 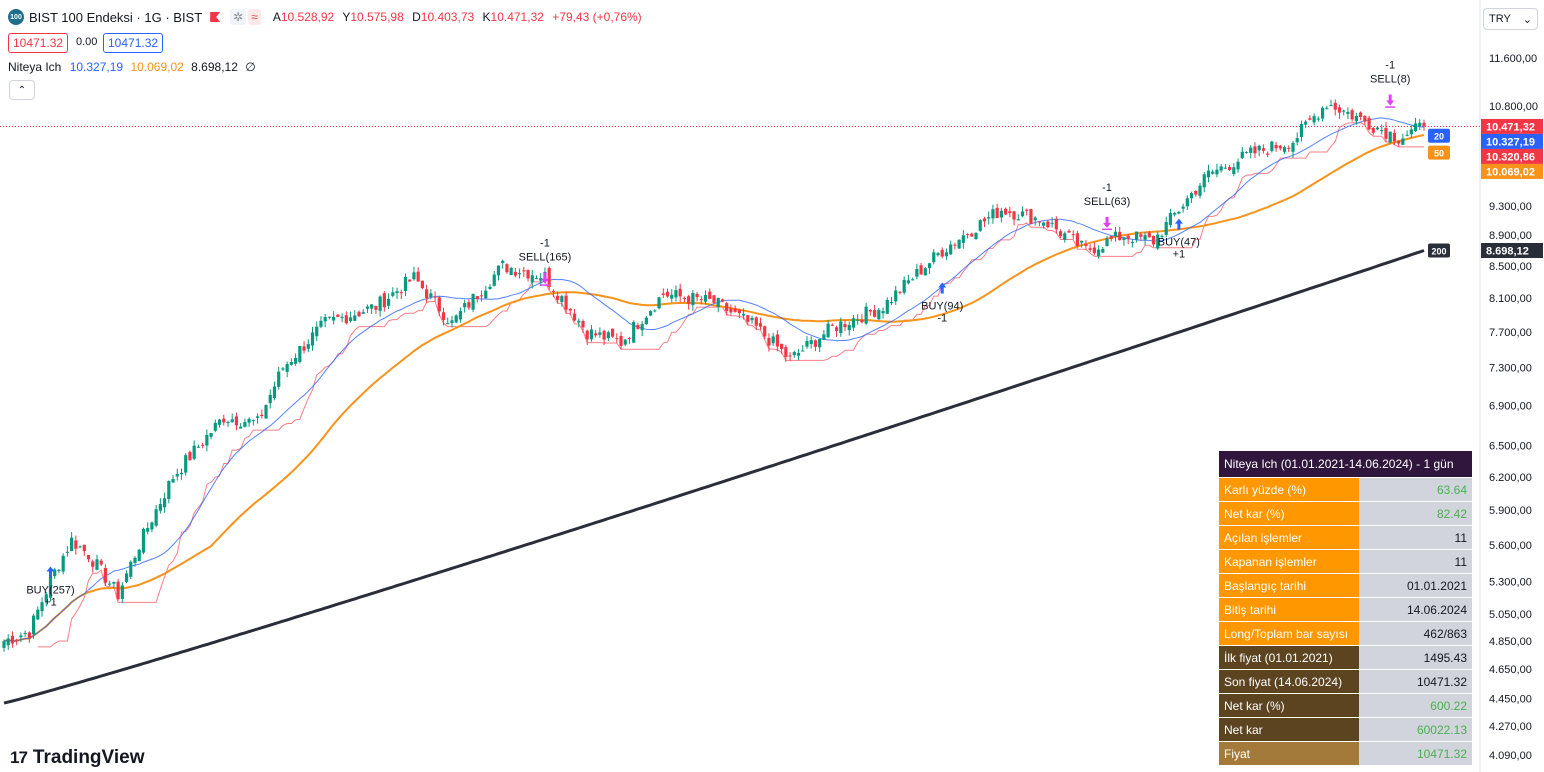 What do you see at coordinates (1510, 299) in the screenshot?
I see `price-tick-label: 8.100,00` at bounding box center [1510, 299].